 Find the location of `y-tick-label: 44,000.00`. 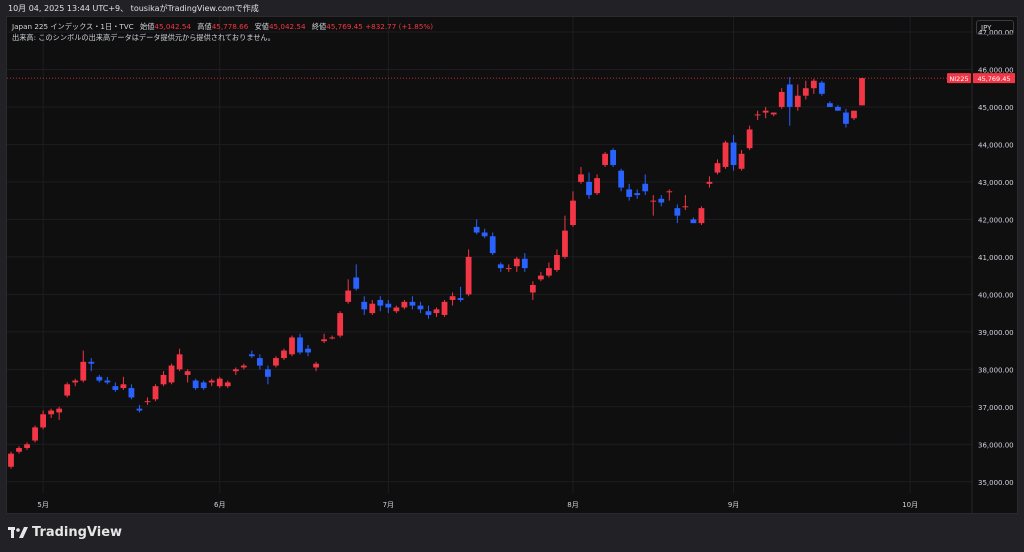

y-tick-label: 44,000.00 is located at coordinates (996, 145).